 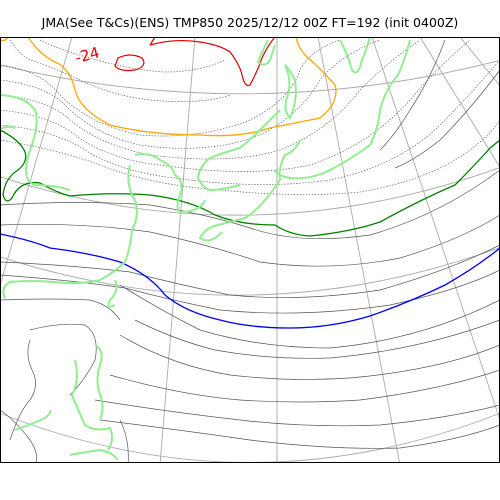 I want to click on orange-isotherm, so click(x=182, y=87).